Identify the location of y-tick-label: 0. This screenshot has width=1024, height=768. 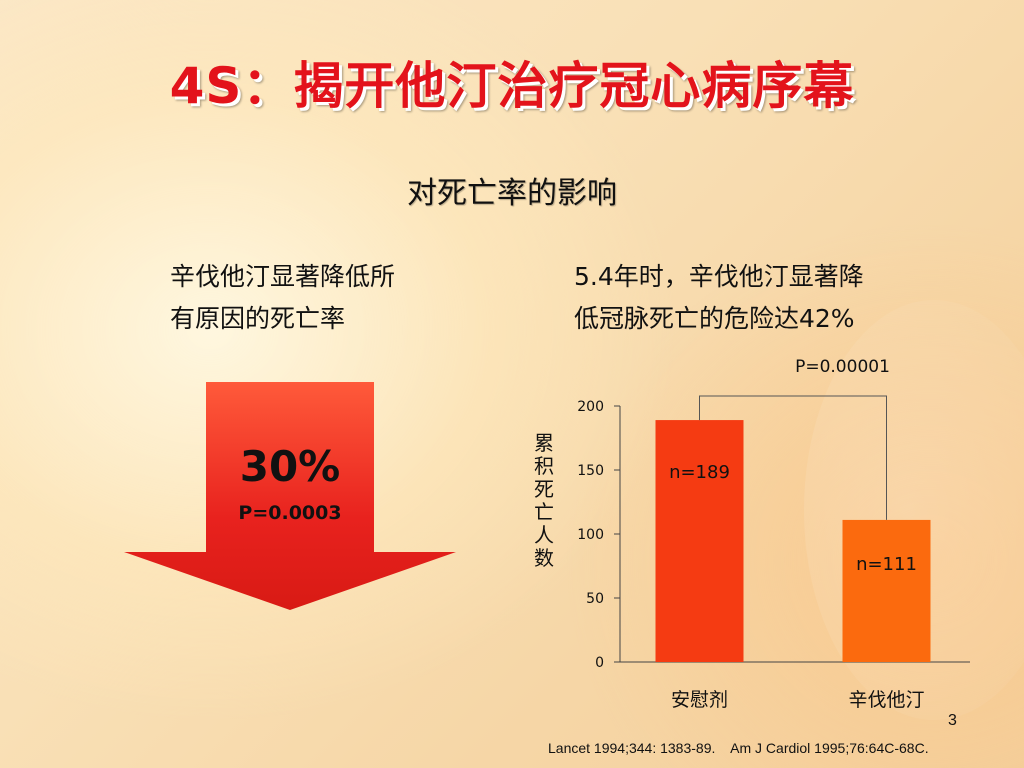
(599, 663).